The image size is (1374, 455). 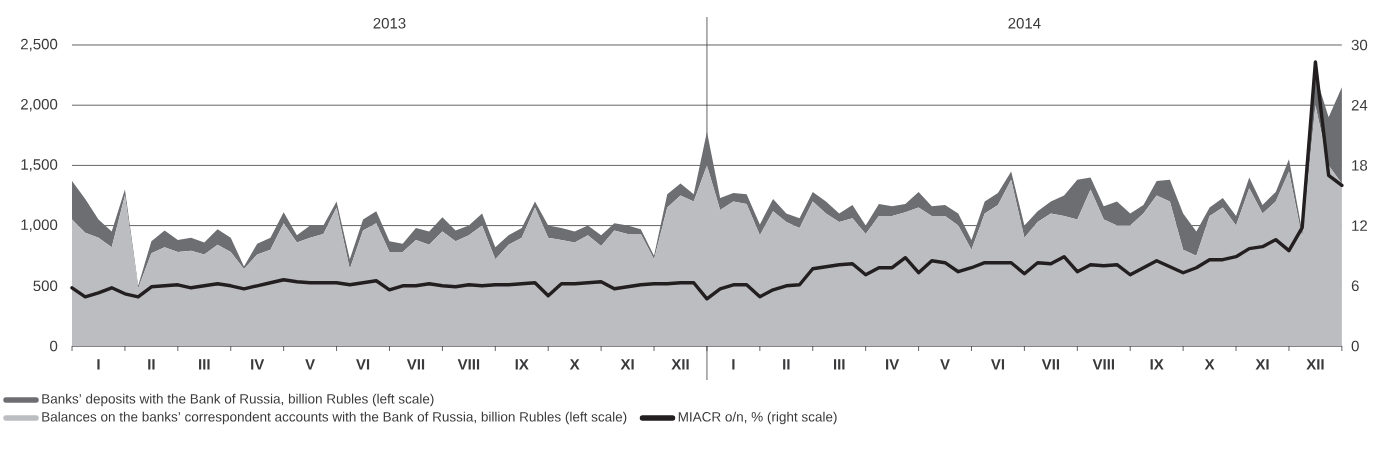 What do you see at coordinates (39, 225) in the screenshot?
I see `y-tick-label: 1,000` at bounding box center [39, 225].